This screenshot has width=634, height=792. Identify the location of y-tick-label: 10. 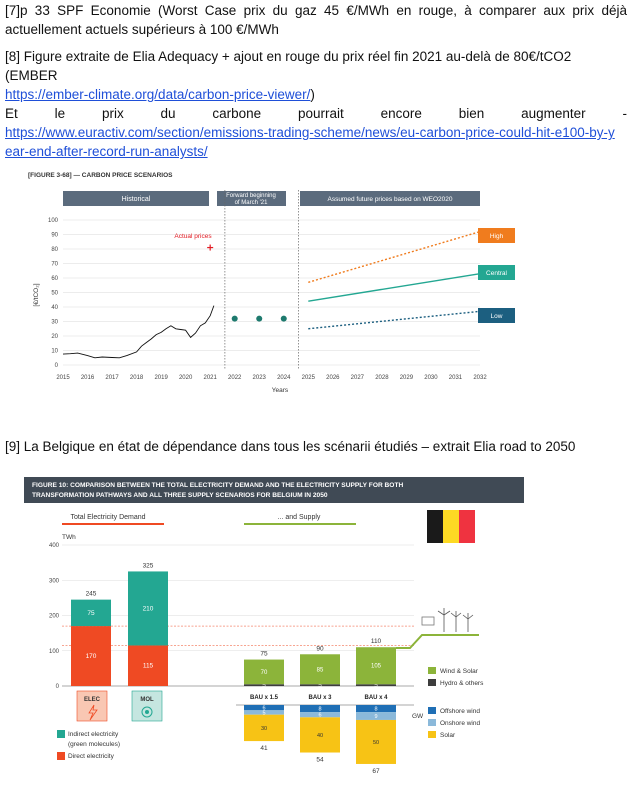
(54, 352).